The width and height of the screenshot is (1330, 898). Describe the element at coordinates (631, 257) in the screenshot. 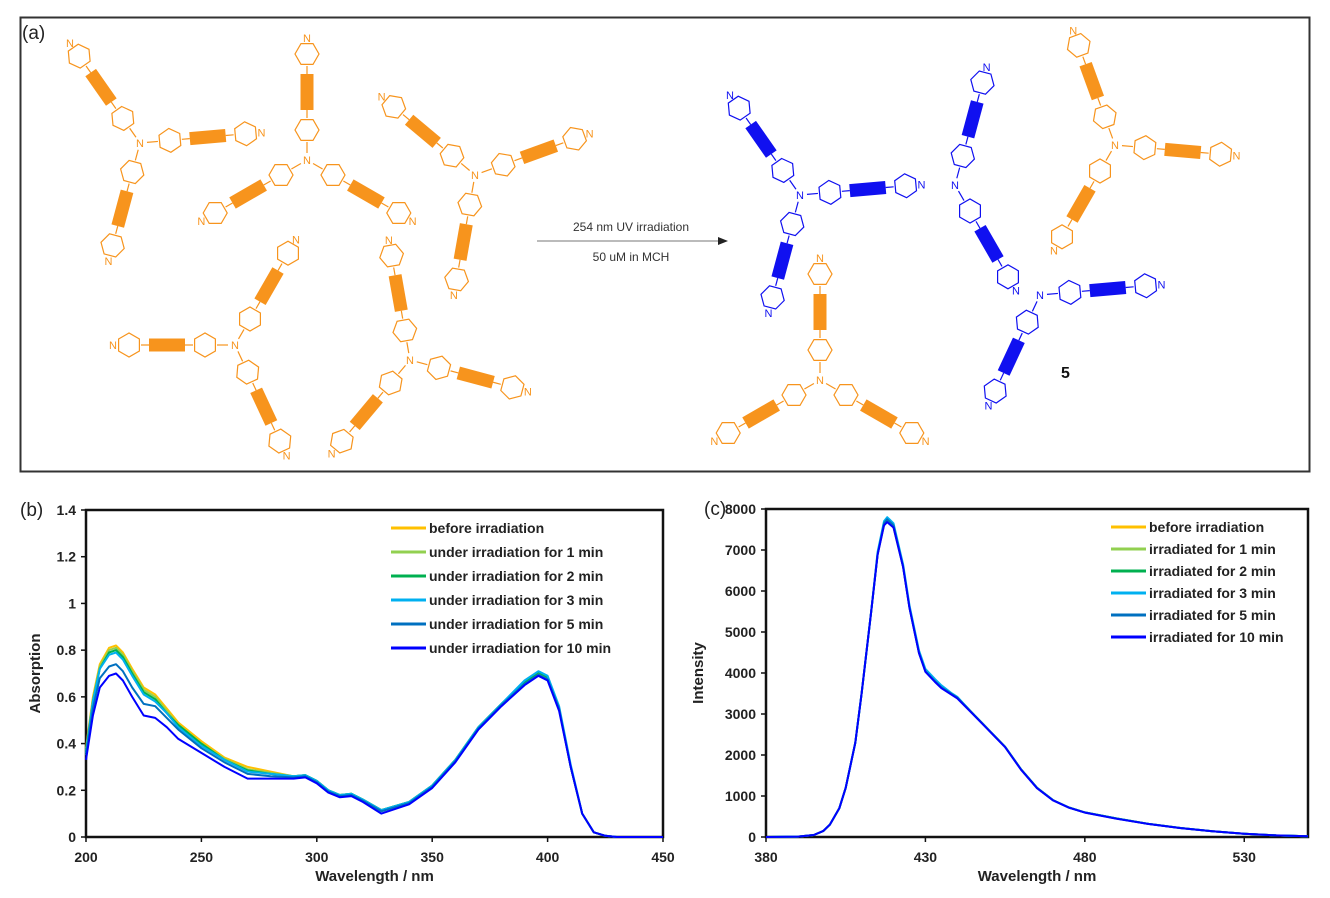

I see `reaction-condition-bottom: 50 uM in MCH` at that location.